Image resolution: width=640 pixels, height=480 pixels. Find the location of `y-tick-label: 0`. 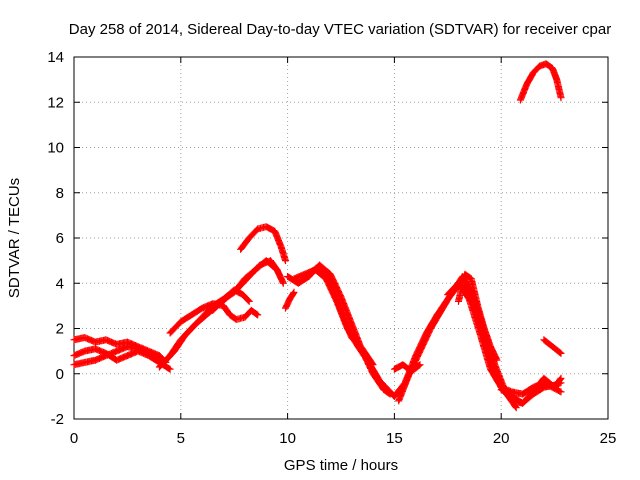

y-tick-label: 0 is located at coordinates (60, 374).